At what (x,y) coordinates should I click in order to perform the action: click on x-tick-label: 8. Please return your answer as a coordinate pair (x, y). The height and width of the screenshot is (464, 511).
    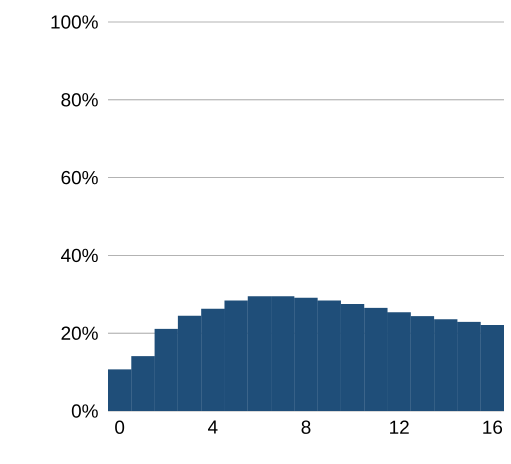
    Looking at the image, I should click on (306, 427).